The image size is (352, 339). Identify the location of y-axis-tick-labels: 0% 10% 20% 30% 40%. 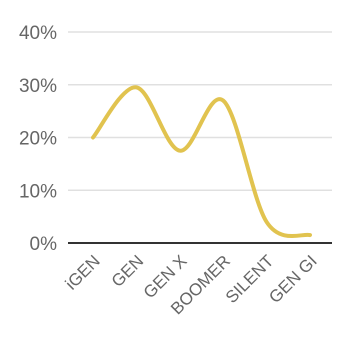
(38, 139).